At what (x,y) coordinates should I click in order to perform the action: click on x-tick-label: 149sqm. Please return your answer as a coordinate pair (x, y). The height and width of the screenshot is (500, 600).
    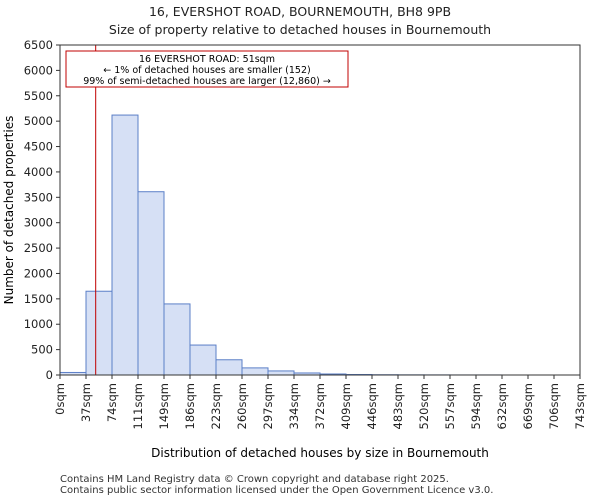
    Looking at the image, I should click on (164, 406).